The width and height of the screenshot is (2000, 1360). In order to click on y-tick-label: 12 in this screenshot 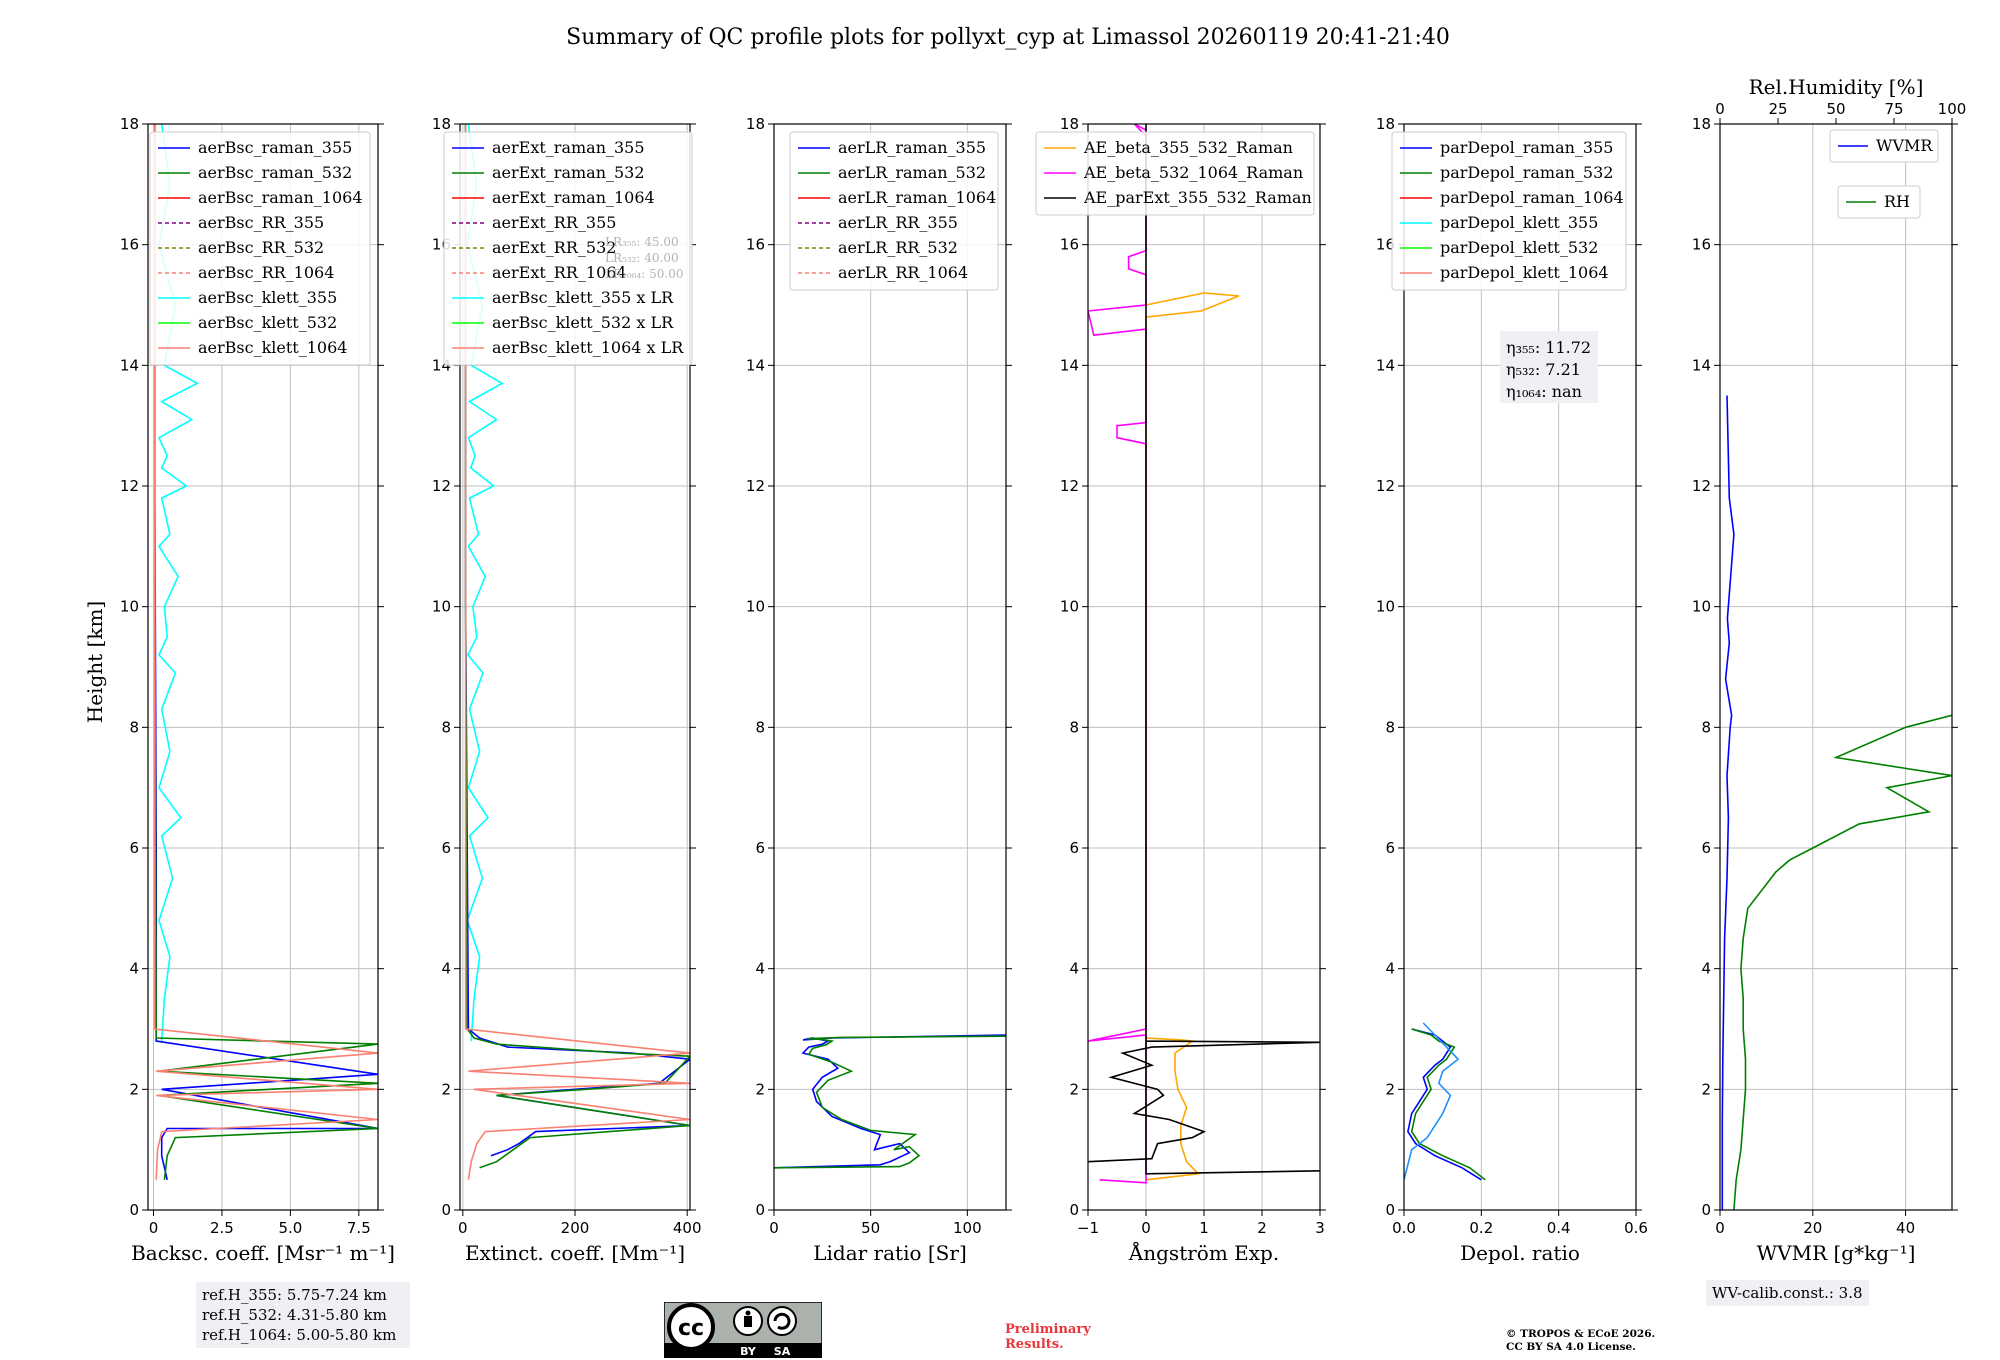, I will do `click(441, 486)`.